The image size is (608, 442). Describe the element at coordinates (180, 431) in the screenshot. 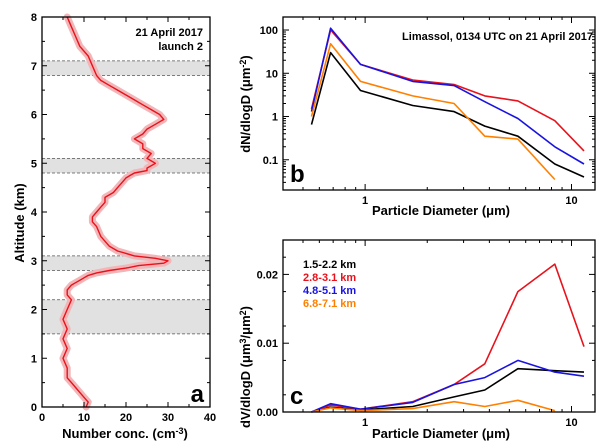

I see `panel-a-xlabel-sup: -3` at that location.